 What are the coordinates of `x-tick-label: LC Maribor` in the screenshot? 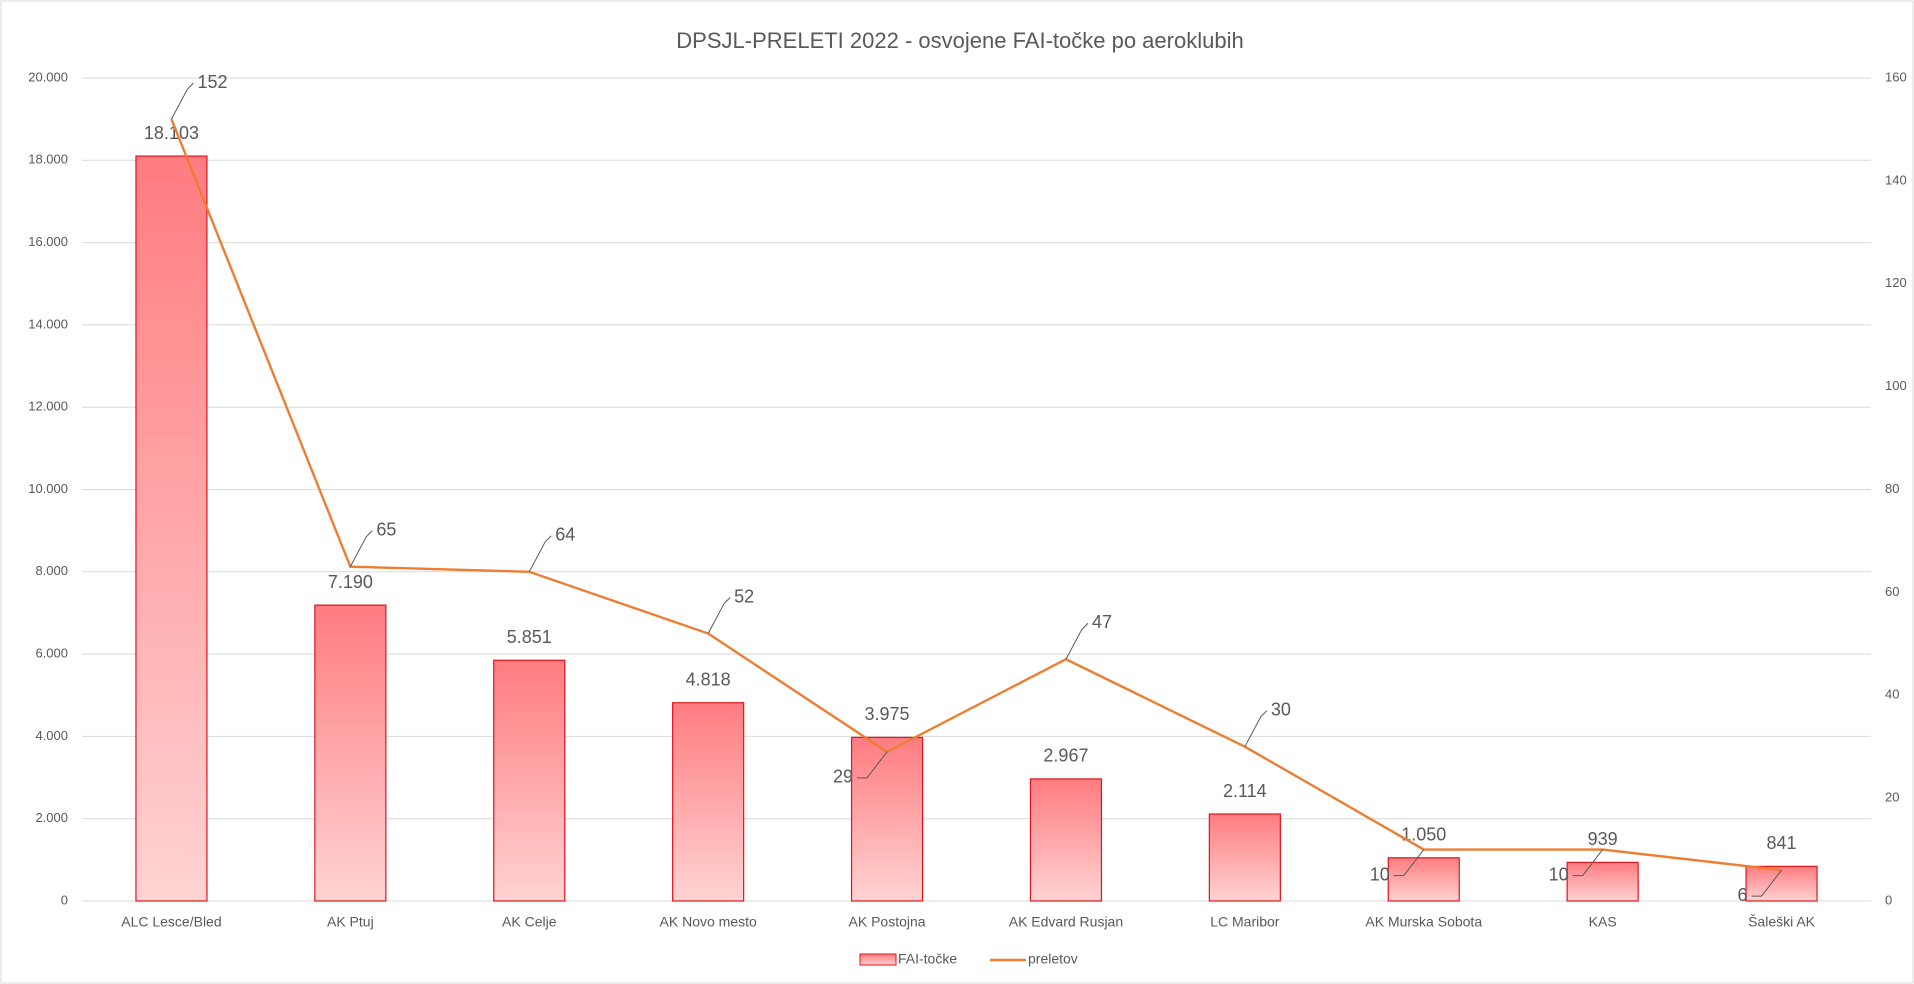 It's located at (1245, 922).